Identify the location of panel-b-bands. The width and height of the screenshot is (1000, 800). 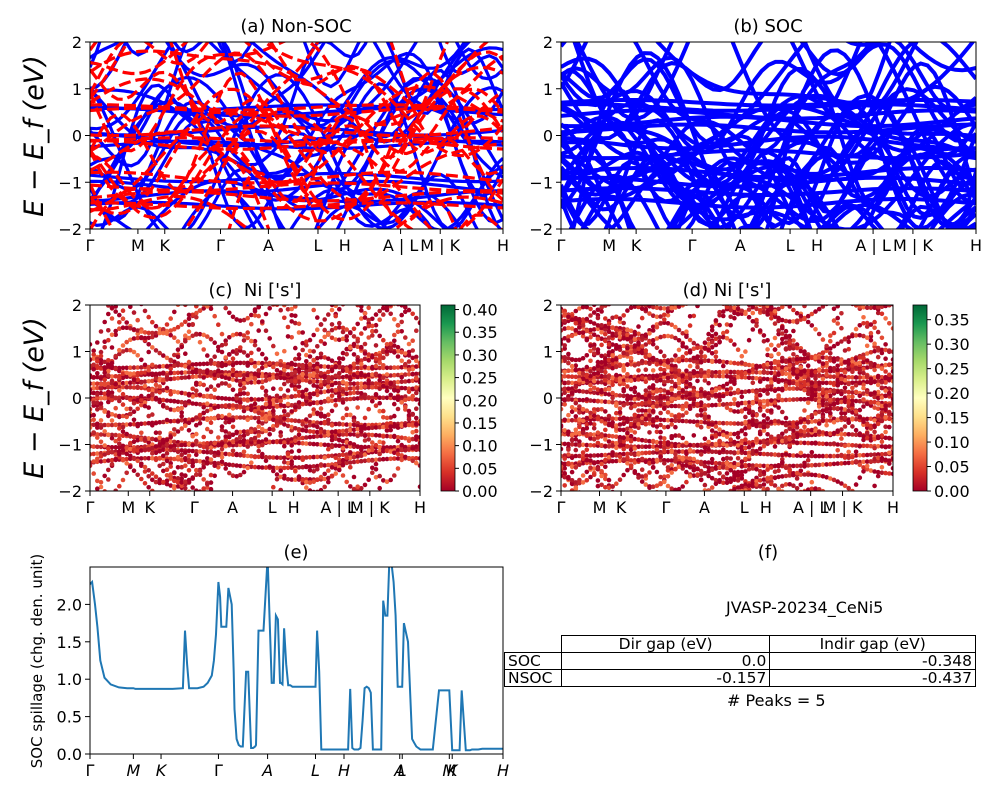
(768, 135).